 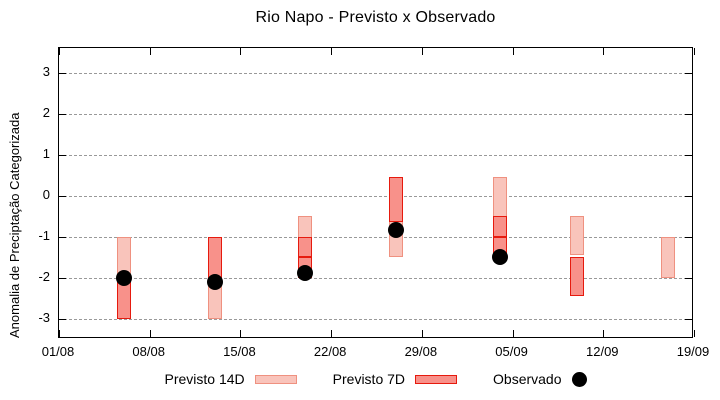 What do you see at coordinates (44, 317) in the screenshot?
I see `y-tick-label: -3` at bounding box center [44, 317].